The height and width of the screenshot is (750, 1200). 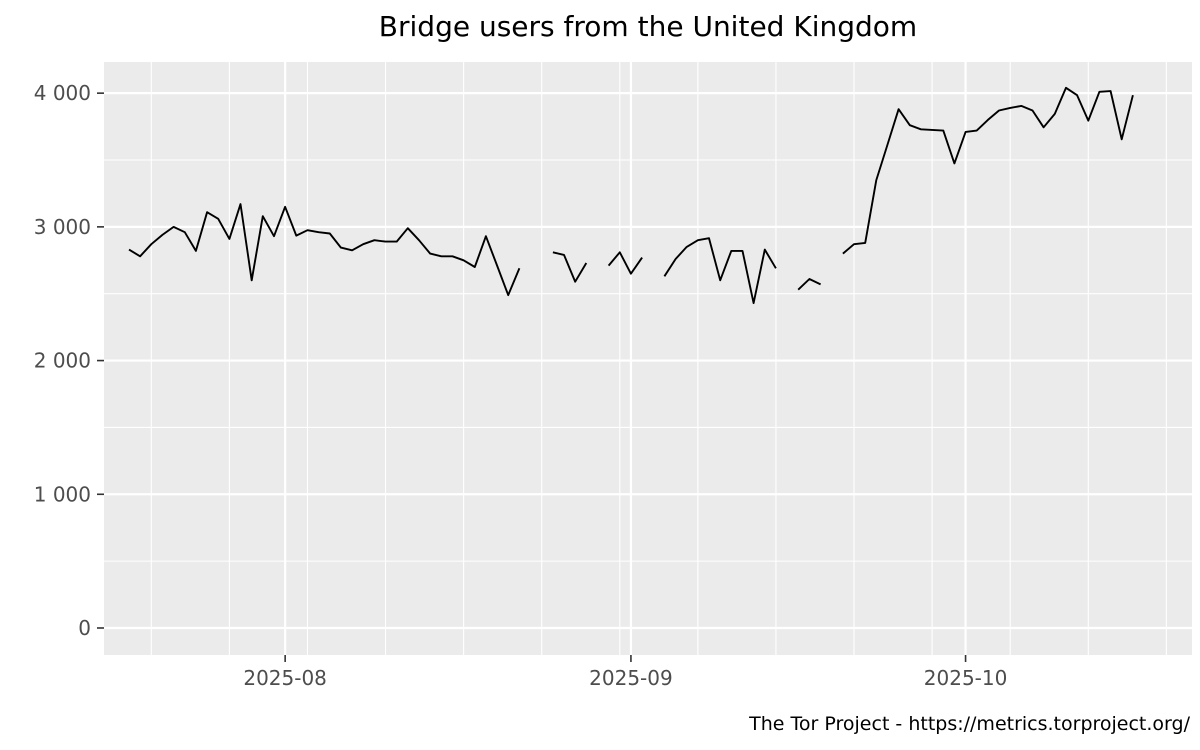 What do you see at coordinates (84, 628) in the screenshot?
I see `y-tick-label: 0` at bounding box center [84, 628].